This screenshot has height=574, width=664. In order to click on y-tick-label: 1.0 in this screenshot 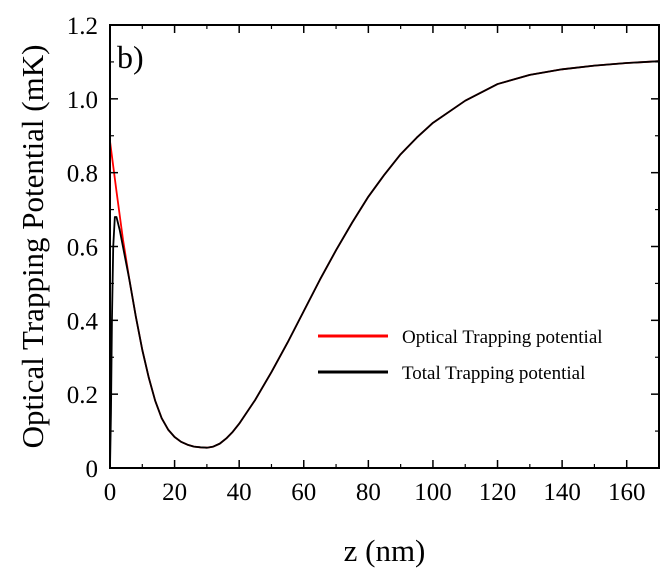, I will do `click(82, 100)`.